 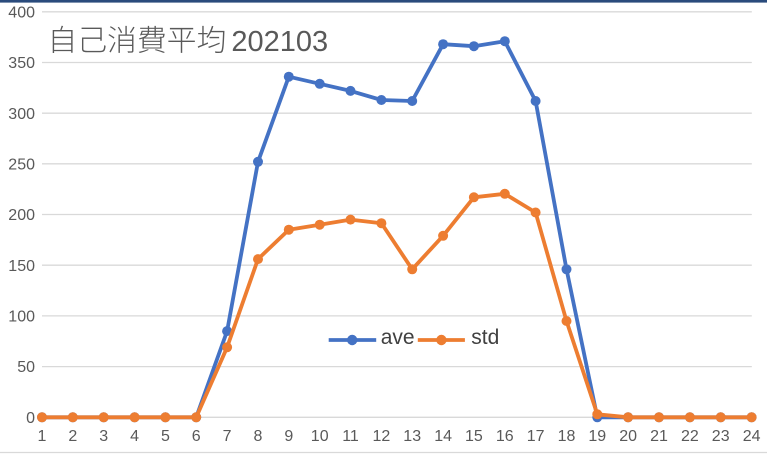 What do you see at coordinates (628, 436) in the screenshot?
I see `svg-text: 20` at bounding box center [628, 436].